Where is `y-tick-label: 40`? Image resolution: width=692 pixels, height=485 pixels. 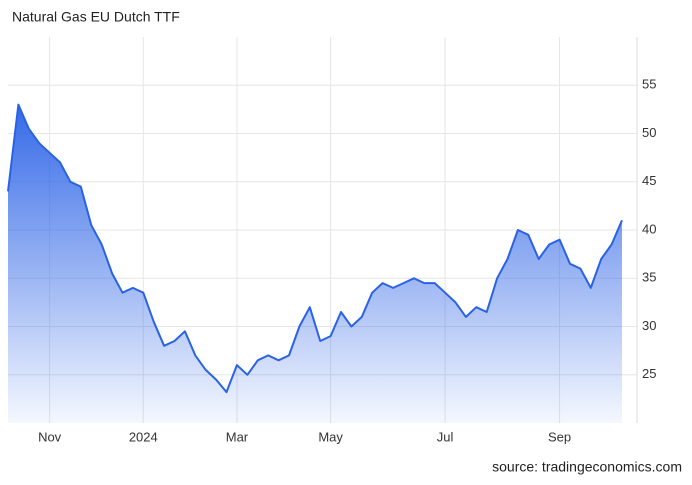 y-tick-label: 40 is located at coordinates (649, 228).